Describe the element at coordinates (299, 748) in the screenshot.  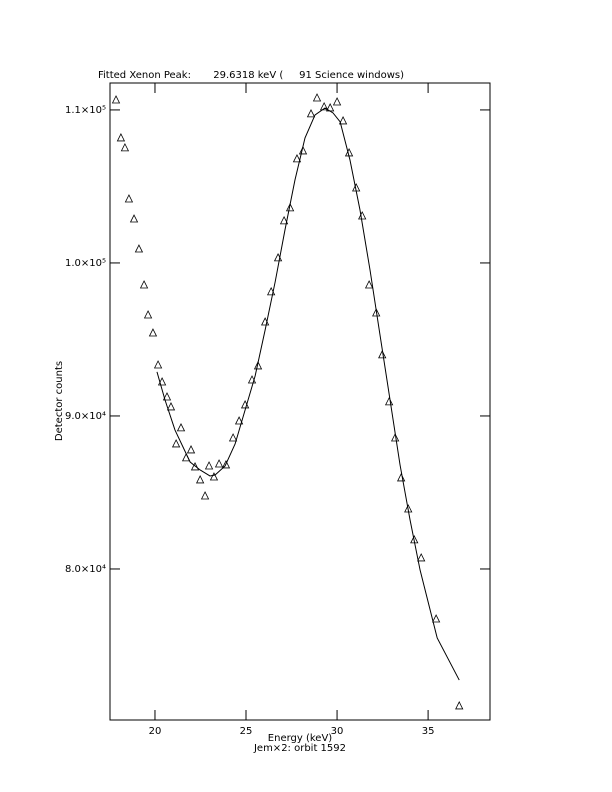
I see `subtitle: Jem×2: orbit 1592` at that location.